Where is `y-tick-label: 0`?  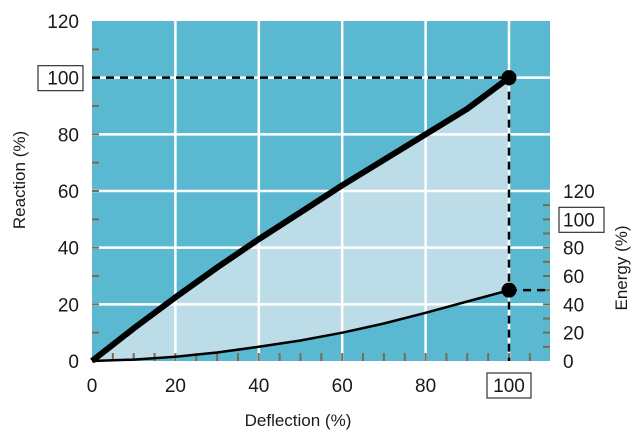
y-tick-label: 0 is located at coordinates (73, 362).